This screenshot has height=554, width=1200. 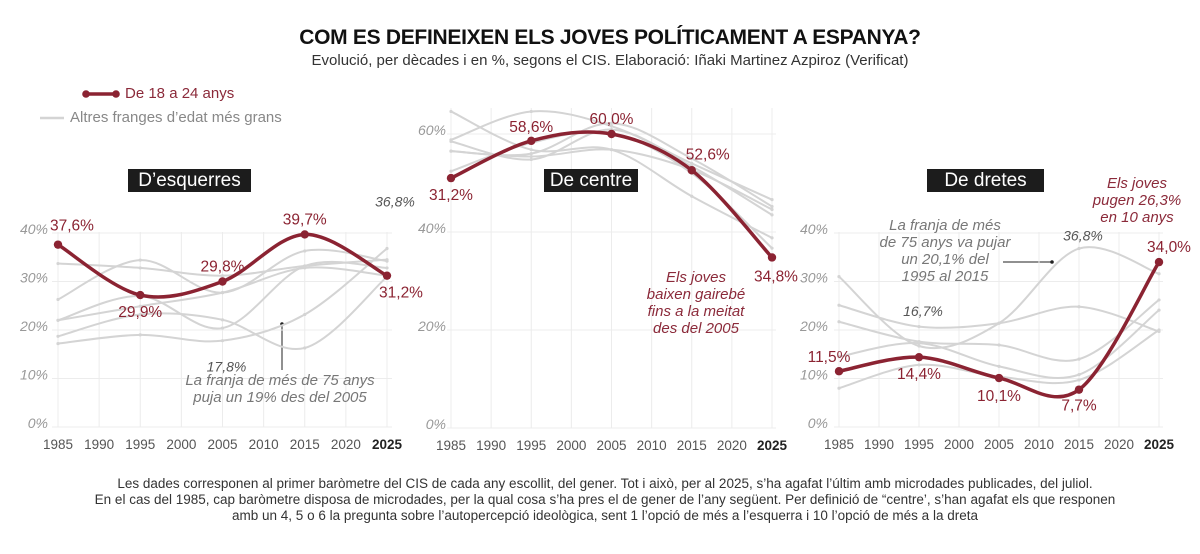 What do you see at coordinates (431, 326) in the screenshot?
I see `y-tick-label: 20%` at bounding box center [431, 326].